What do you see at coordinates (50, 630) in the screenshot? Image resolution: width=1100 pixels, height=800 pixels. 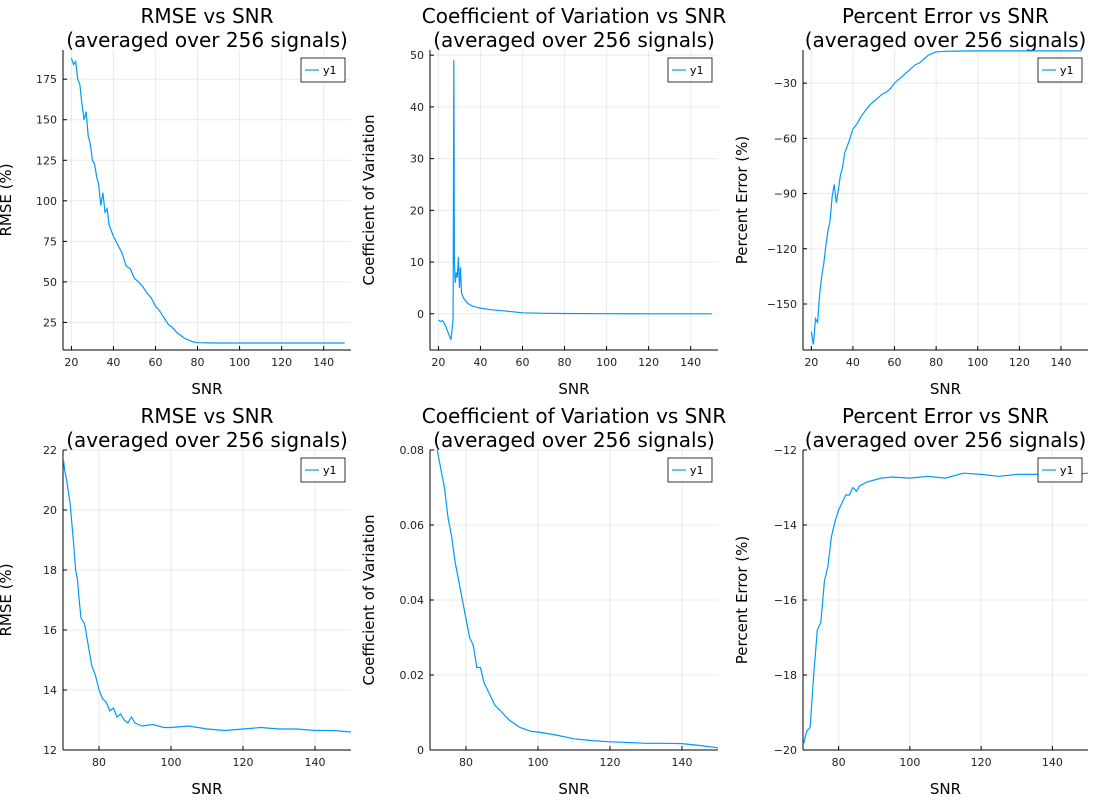 I see `y-tick-label: 16` at bounding box center [50, 630].